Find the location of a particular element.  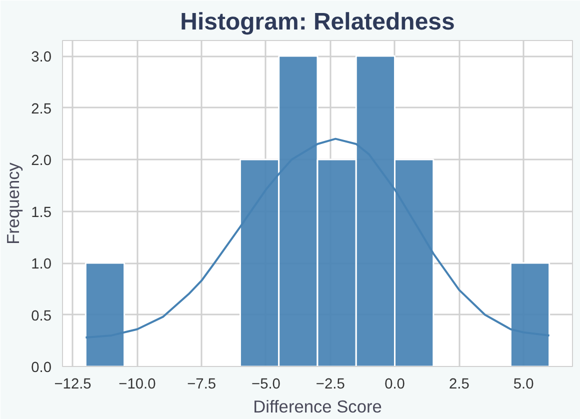

x-tick-label: −12.5 is located at coordinates (73, 384).